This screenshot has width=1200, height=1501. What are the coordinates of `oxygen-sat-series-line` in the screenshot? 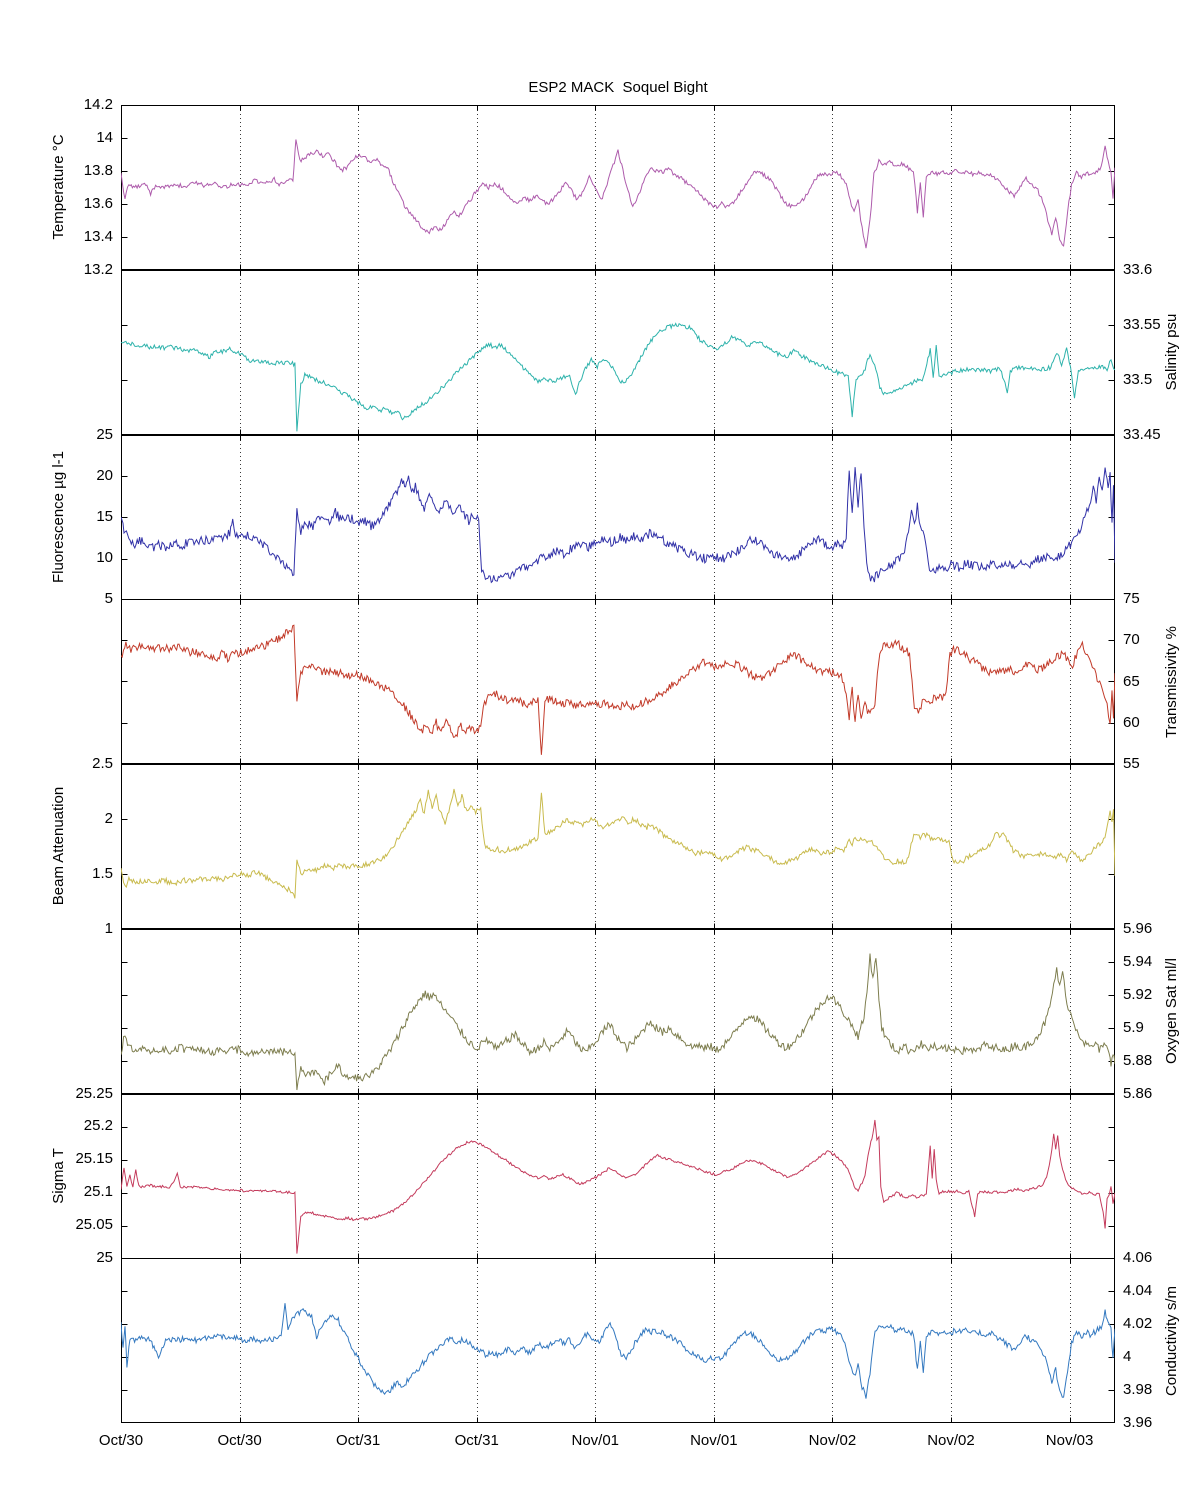 It's located at (618, 1021).